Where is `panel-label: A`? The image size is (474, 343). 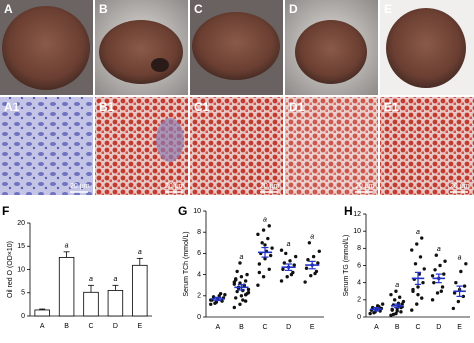
panel-label: A is located at coordinates (8, 9).